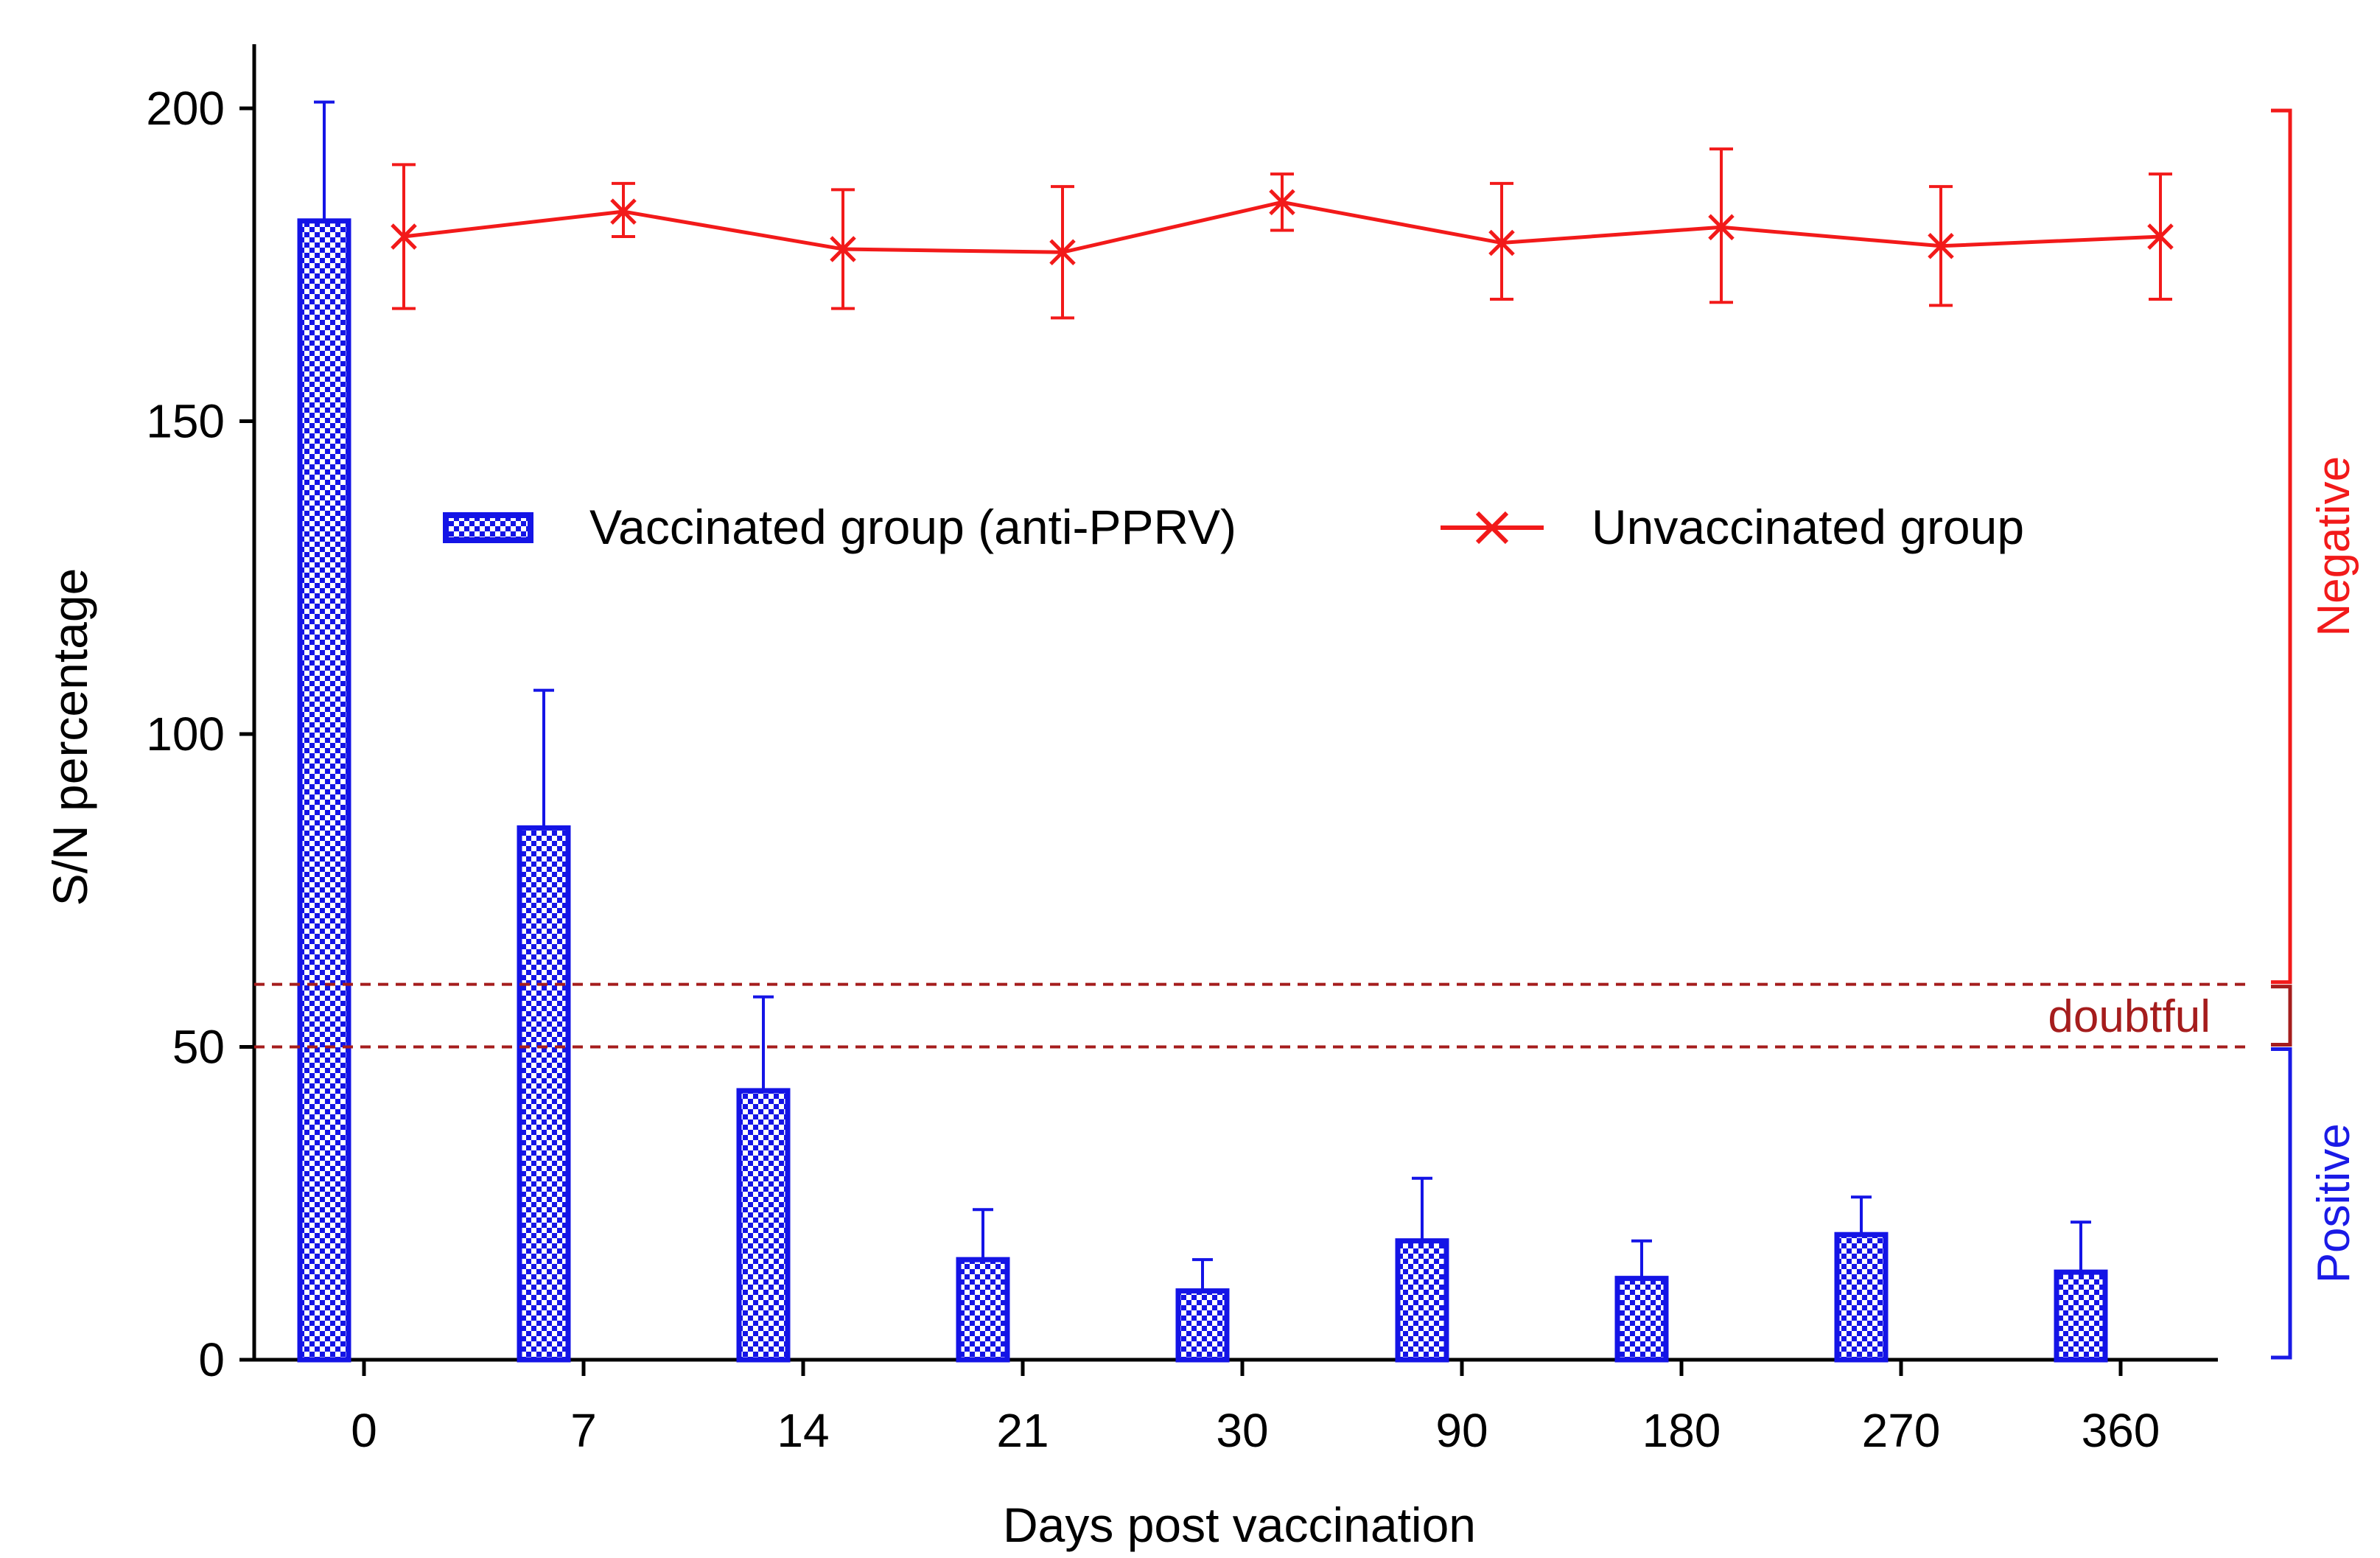 The image size is (2380, 1558). I want to click on x-tick-label: 360, so click(2121, 1430).